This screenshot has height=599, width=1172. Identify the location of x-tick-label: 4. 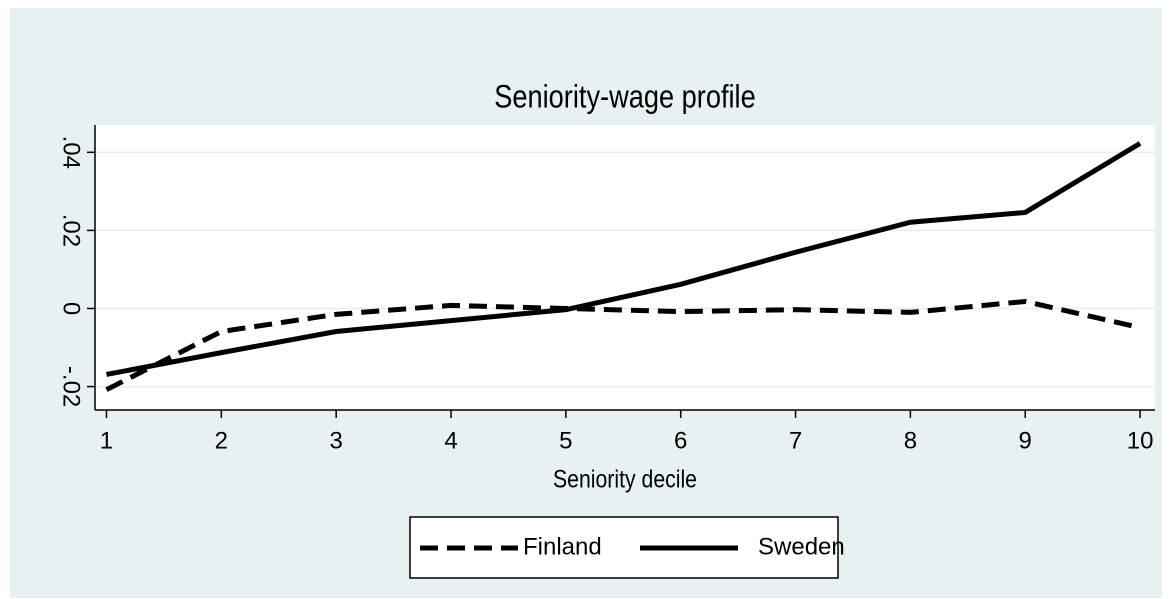
(450, 440).